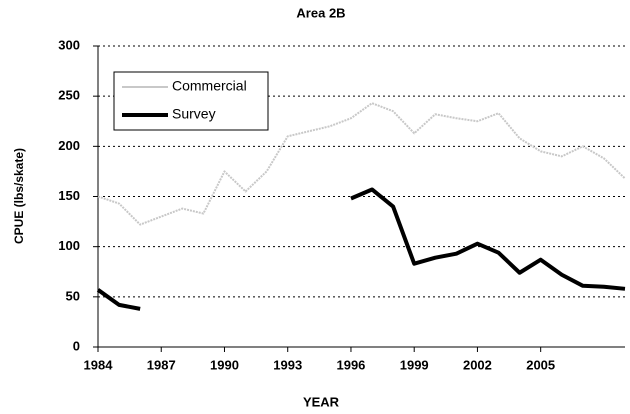 Image resolution: width=630 pixels, height=414 pixels. Describe the element at coordinates (320, 12) in the screenshot. I see `chart-title: Area 2B` at that location.